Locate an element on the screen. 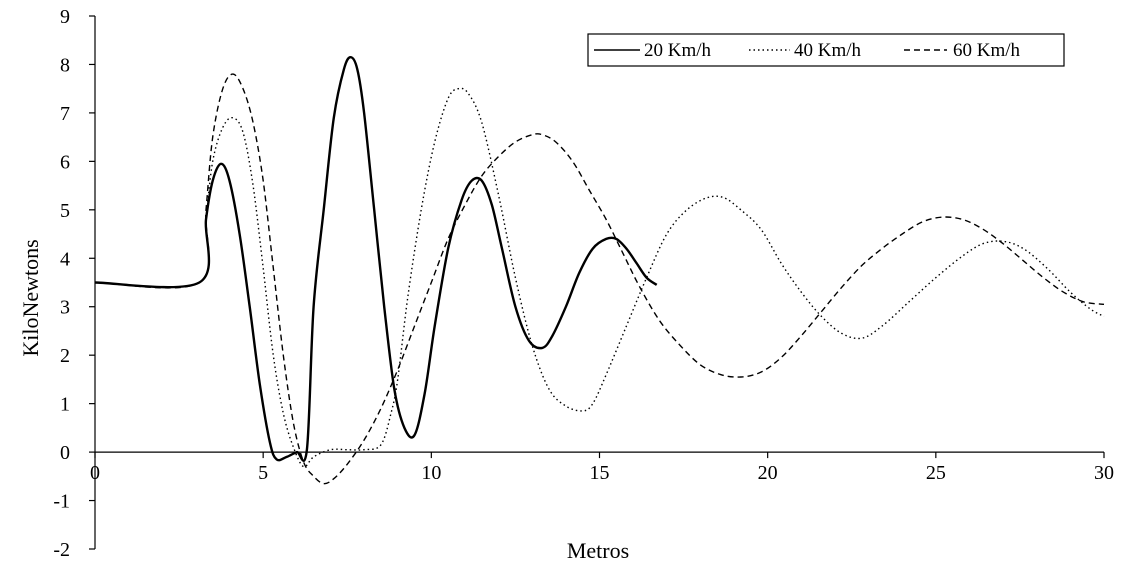  legend-label: 40 Km/h is located at coordinates (828, 50).